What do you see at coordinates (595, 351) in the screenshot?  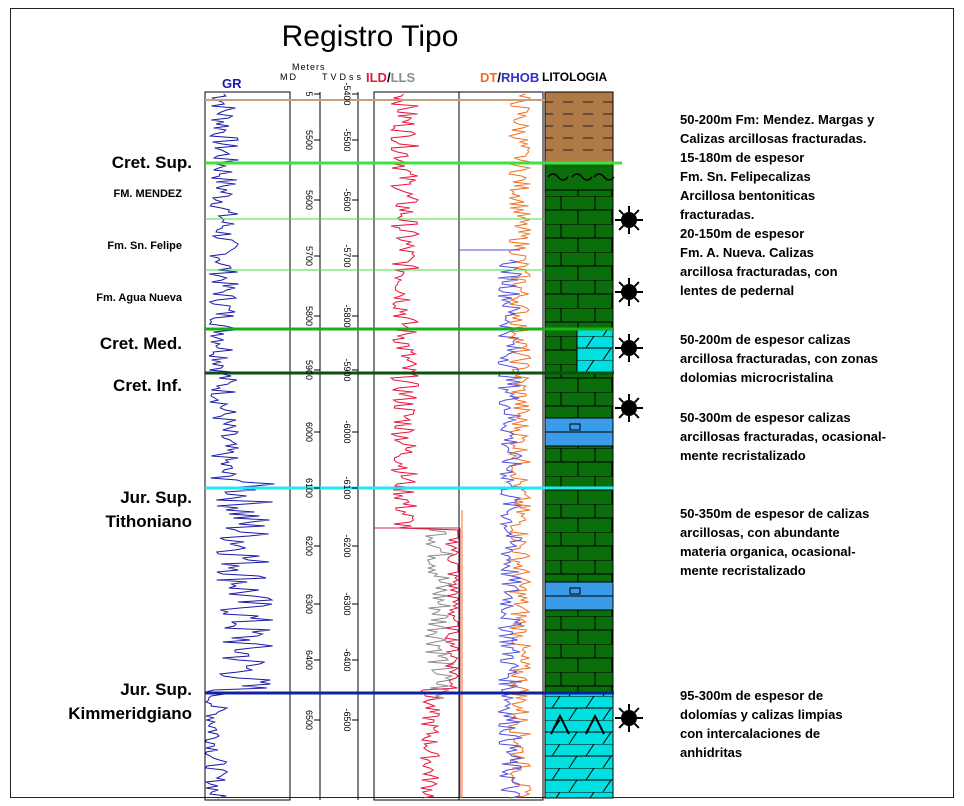 I see `cret-med-dolomite` at bounding box center [595, 351].